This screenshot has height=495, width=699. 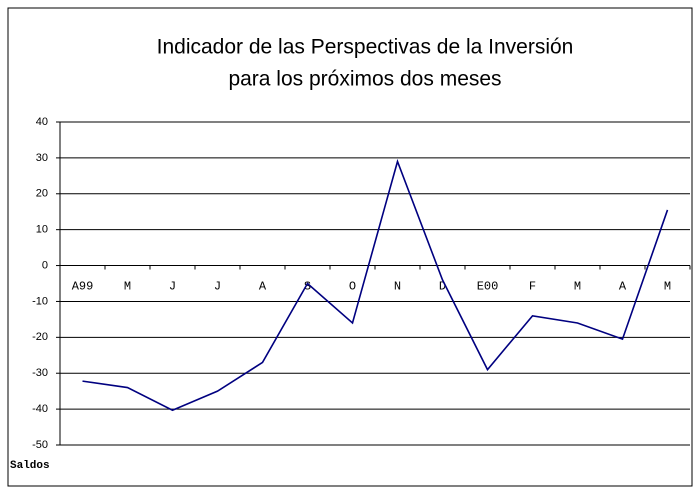 What do you see at coordinates (45, 265) in the screenshot?
I see `y-tick-label: 0` at bounding box center [45, 265].